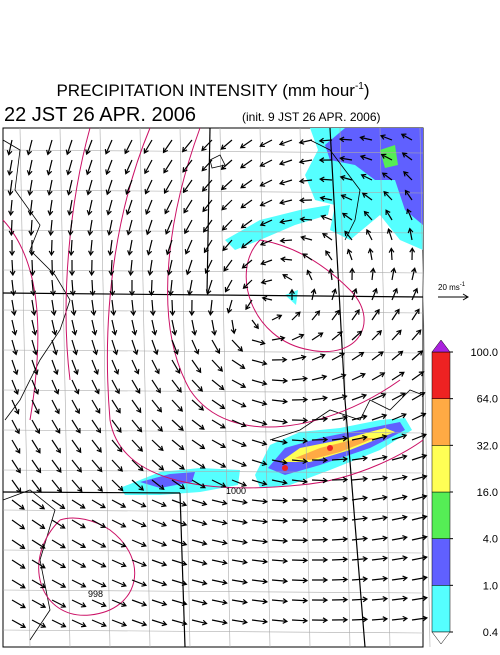 This screenshot has height=655, width=500. I want to click on precip-core, so click(285, 468).